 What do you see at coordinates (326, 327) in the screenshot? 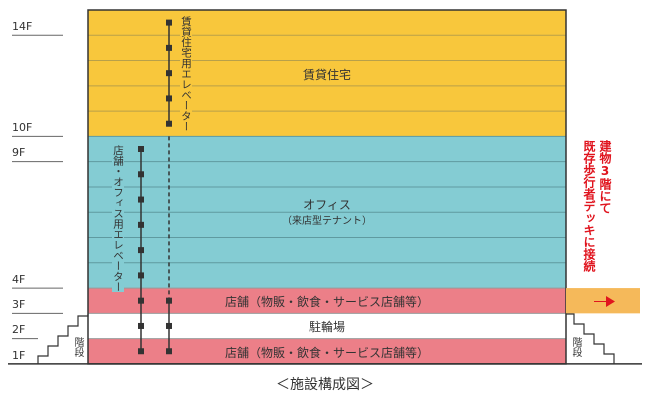
I see `parking-2f-label: 駐輪場` at bounding box center [326, 327].